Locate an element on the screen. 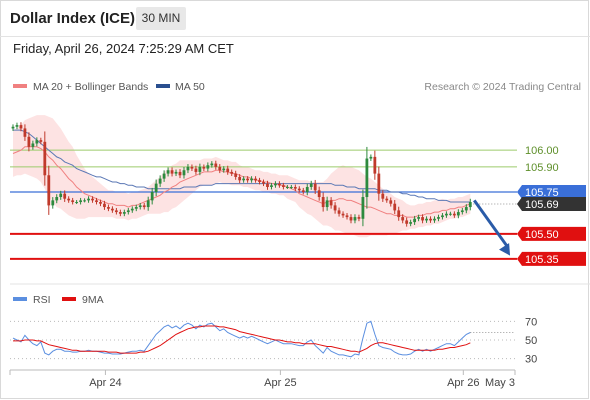  x-tick-label: Apr 24 is located at coordinates (105, 383).